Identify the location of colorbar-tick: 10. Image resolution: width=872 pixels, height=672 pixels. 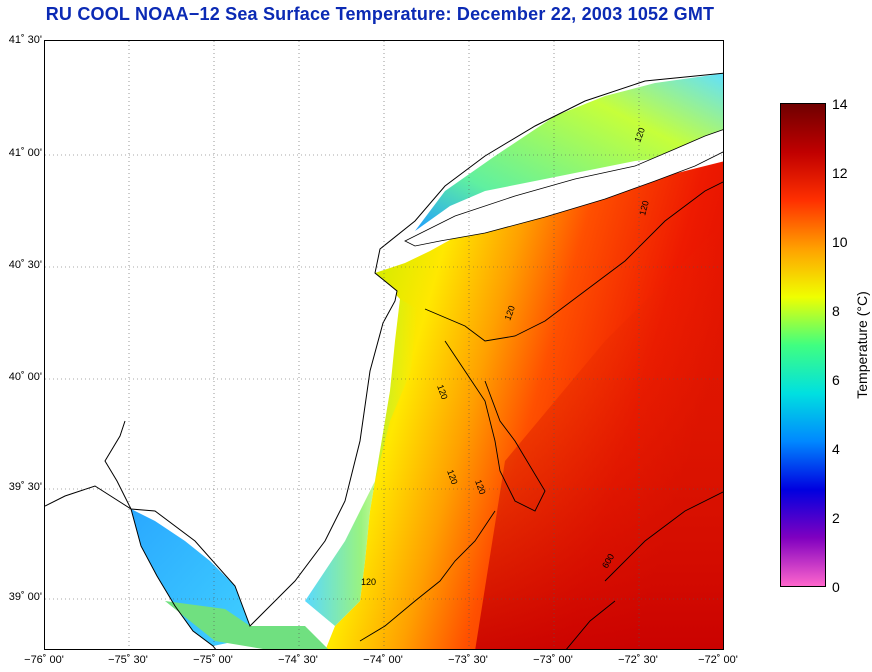
(840, 242).